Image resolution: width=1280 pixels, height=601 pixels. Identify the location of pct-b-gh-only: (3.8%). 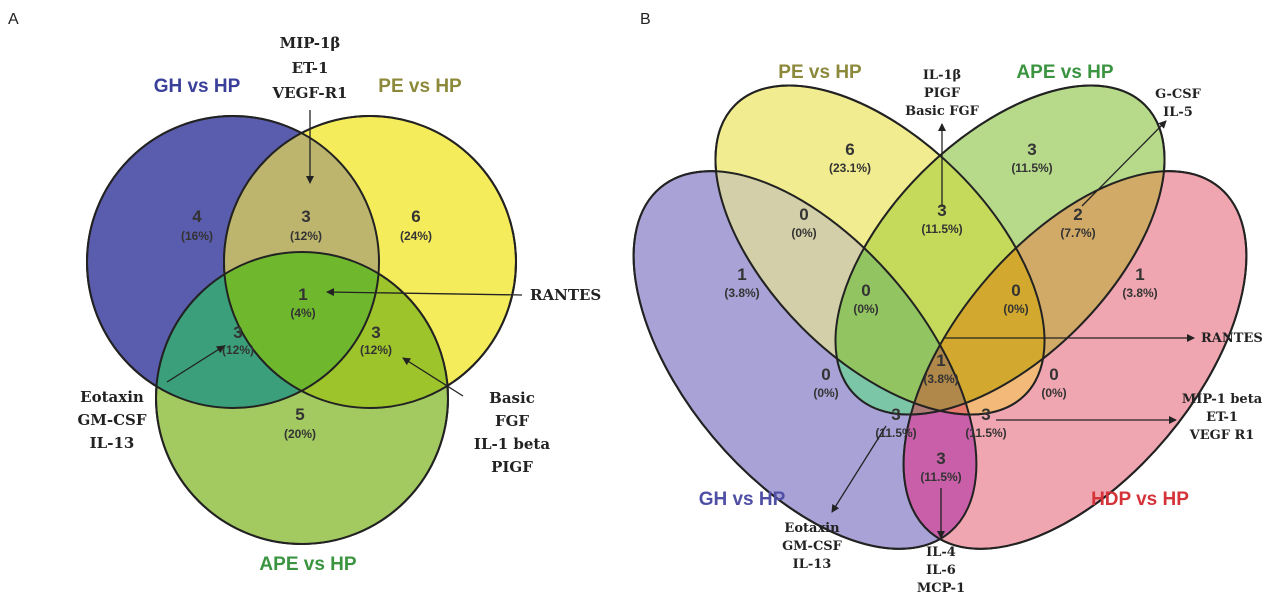
(741, 293).